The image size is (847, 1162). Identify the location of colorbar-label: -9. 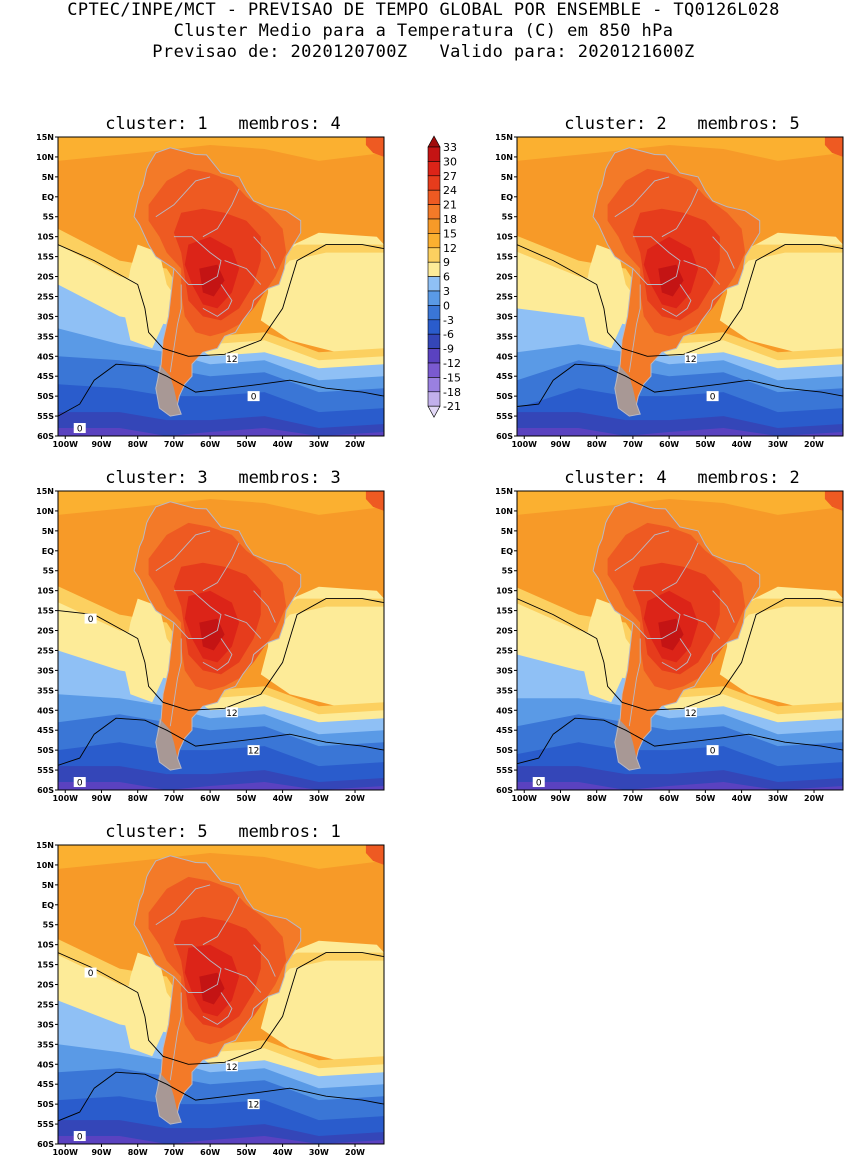
(448, 349).